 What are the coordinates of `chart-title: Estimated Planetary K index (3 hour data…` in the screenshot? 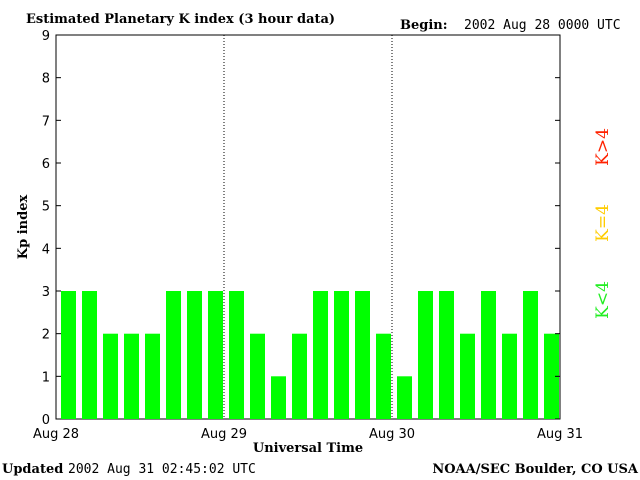 It's located at (180, 19).